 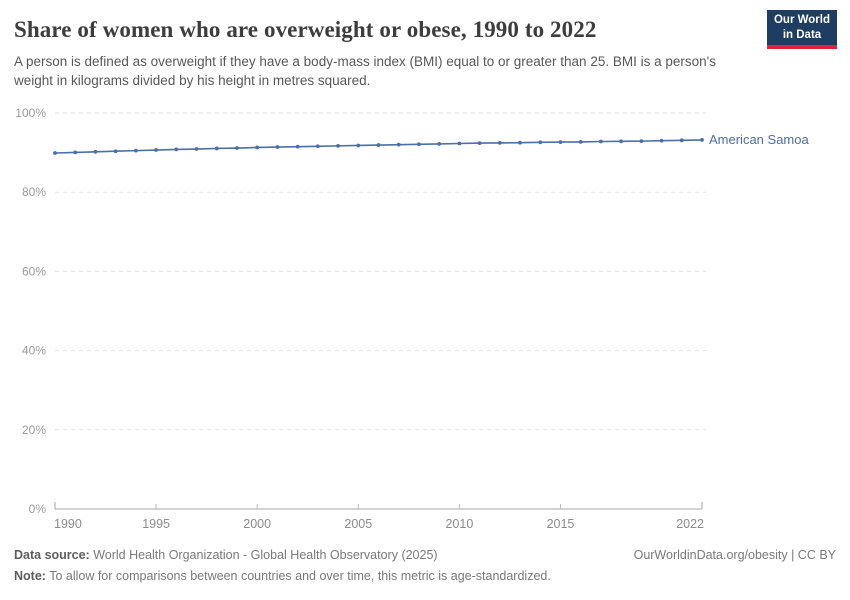 I want to click on data-source-label: Data source:, so click(x=52, y=555).